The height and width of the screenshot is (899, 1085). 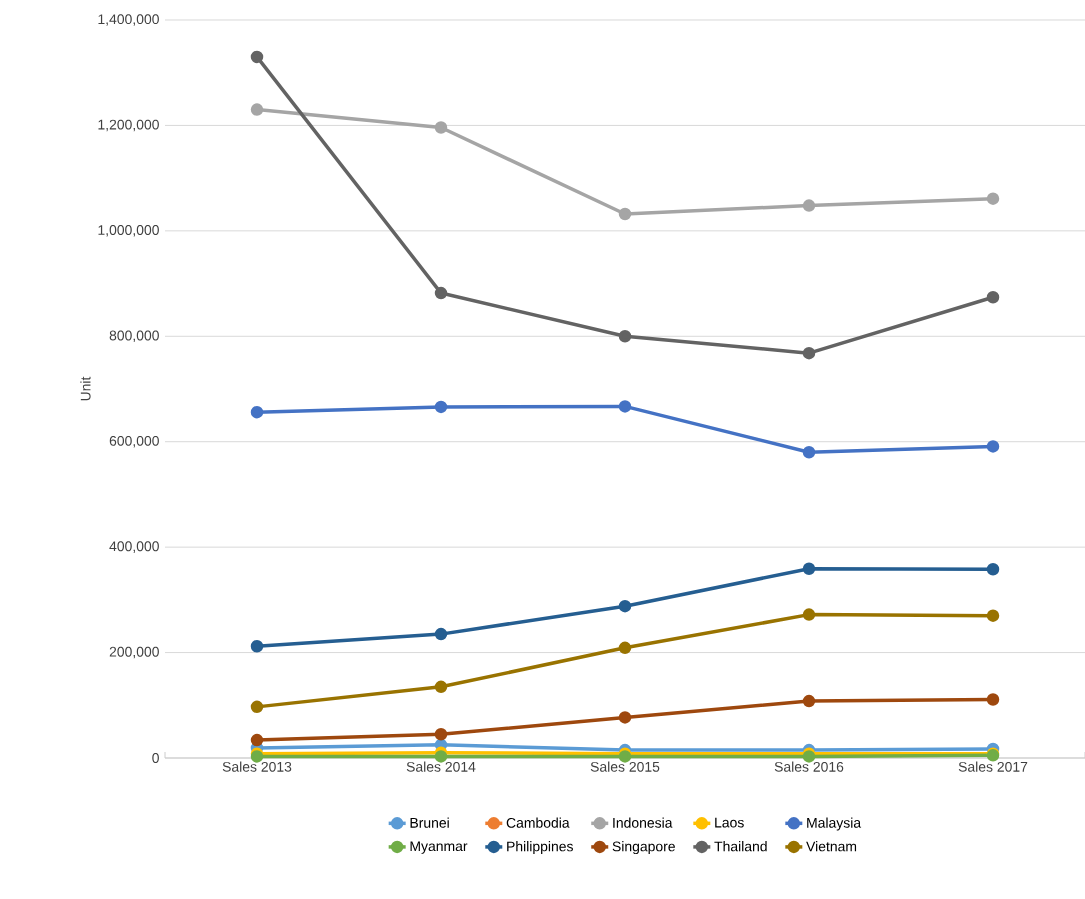 I want to click on x-tick-label: Sales 2014, so click(x=441, y=766).